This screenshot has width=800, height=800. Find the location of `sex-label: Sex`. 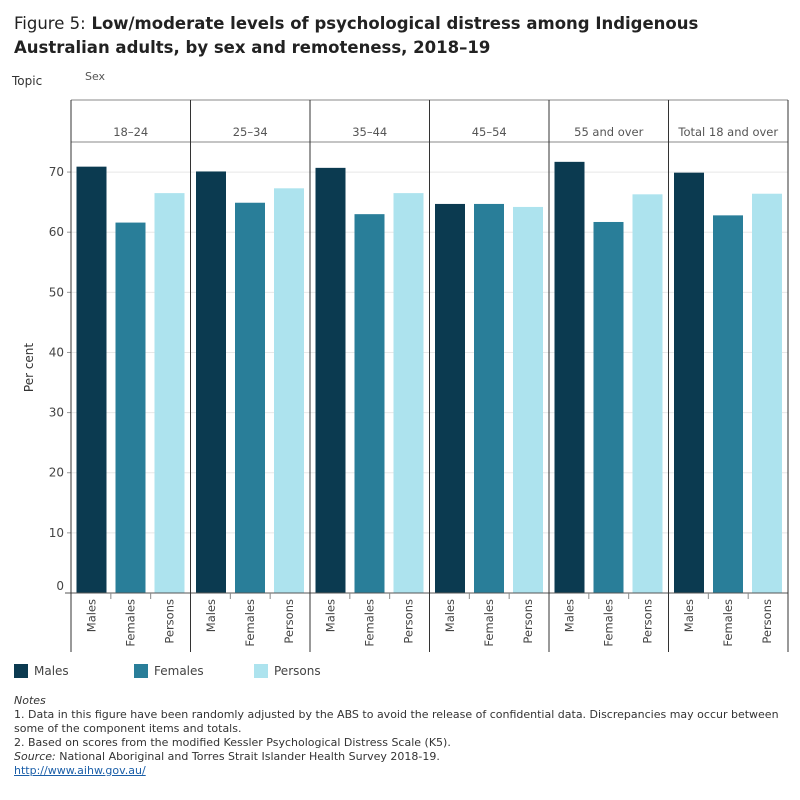

sex-label: Sex is located at coordinates (95, 76).